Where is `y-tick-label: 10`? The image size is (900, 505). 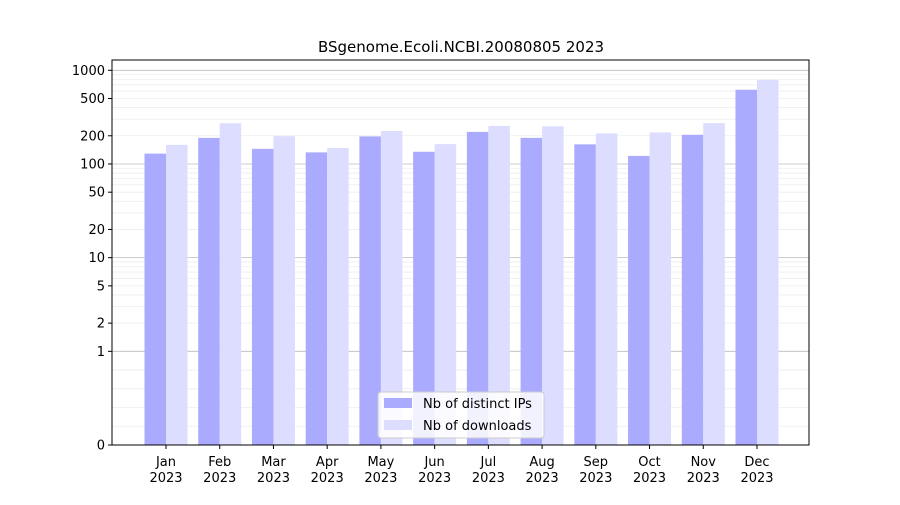 y-tick-label: 10 is located at coordinates (96, 258).